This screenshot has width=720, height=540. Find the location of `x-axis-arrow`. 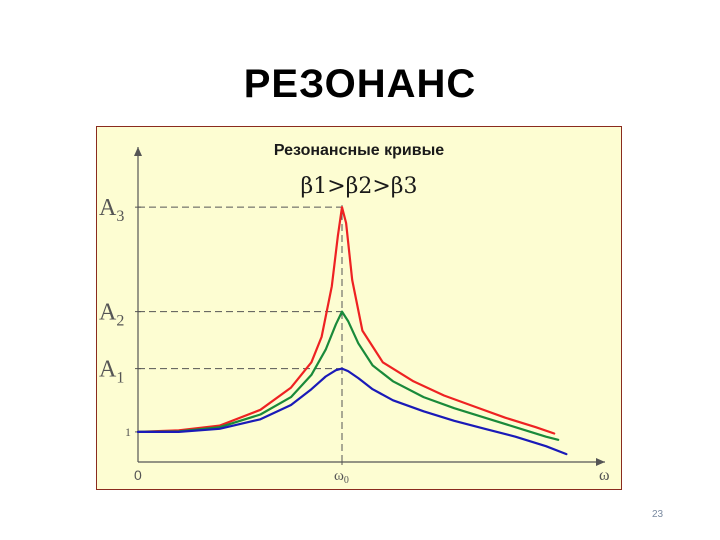

x-axis-arrow is located at coordinates (600, 462).